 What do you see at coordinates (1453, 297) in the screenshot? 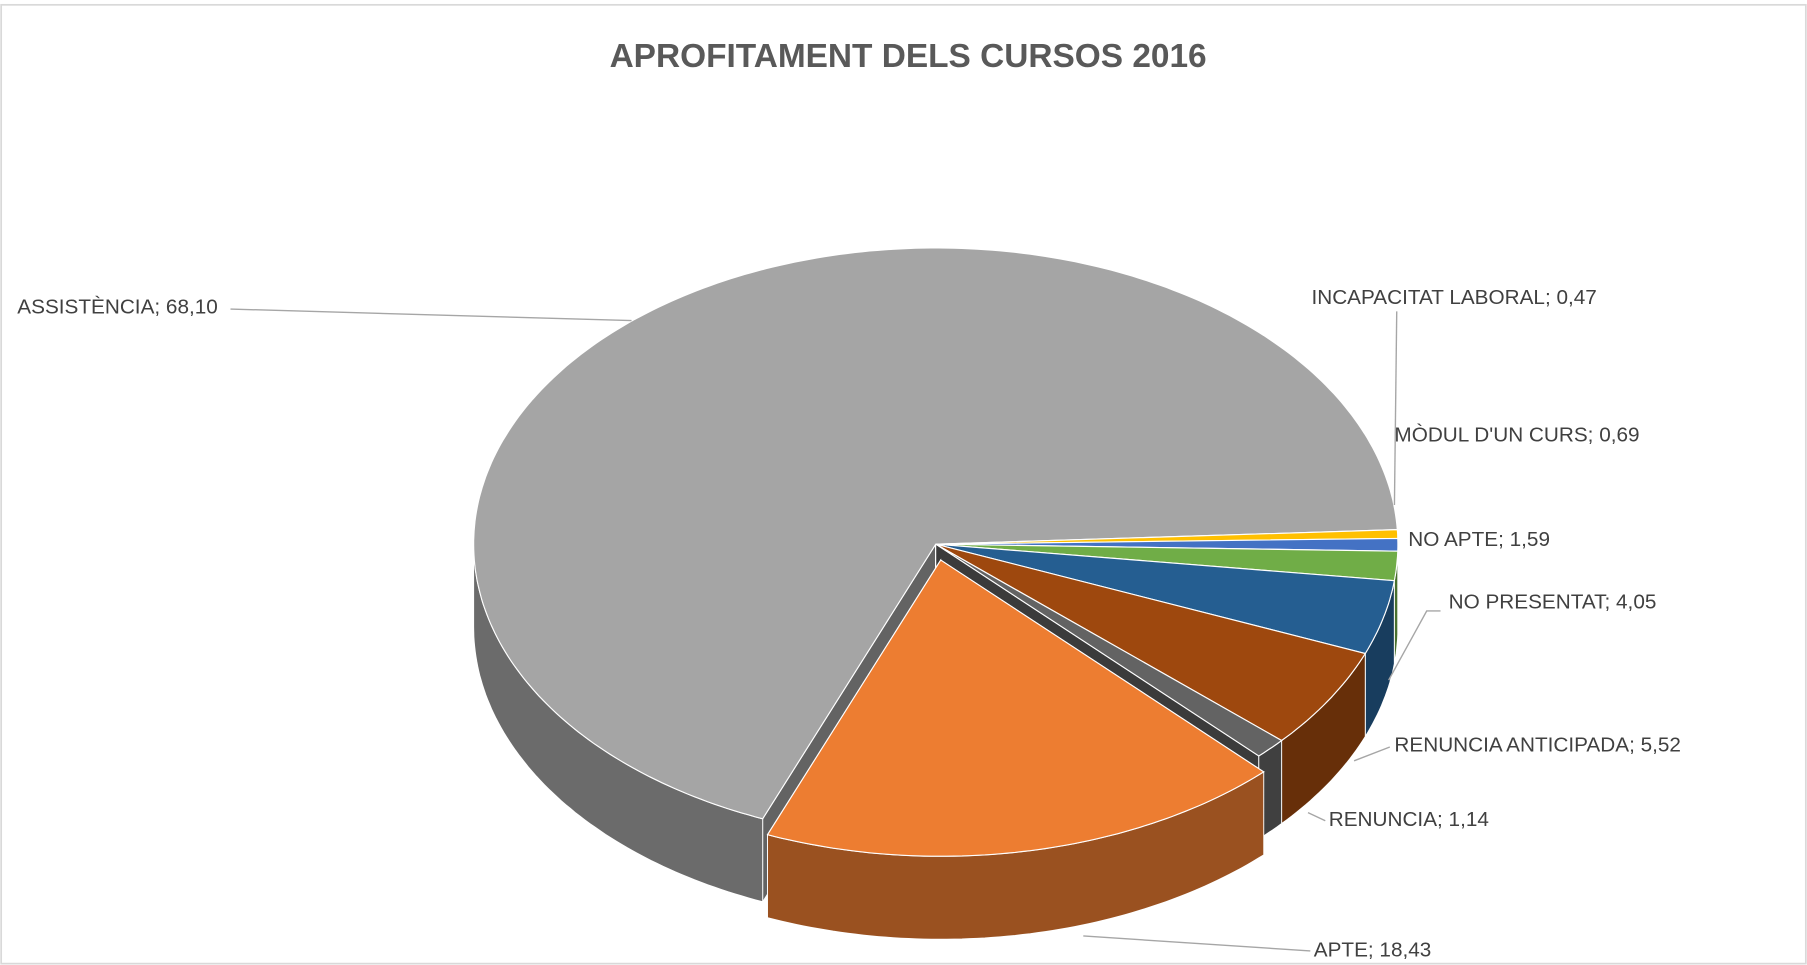
I see `data-label: INCAPACITAT LABORAL; 0,47` at bounding box center [1453, 297].